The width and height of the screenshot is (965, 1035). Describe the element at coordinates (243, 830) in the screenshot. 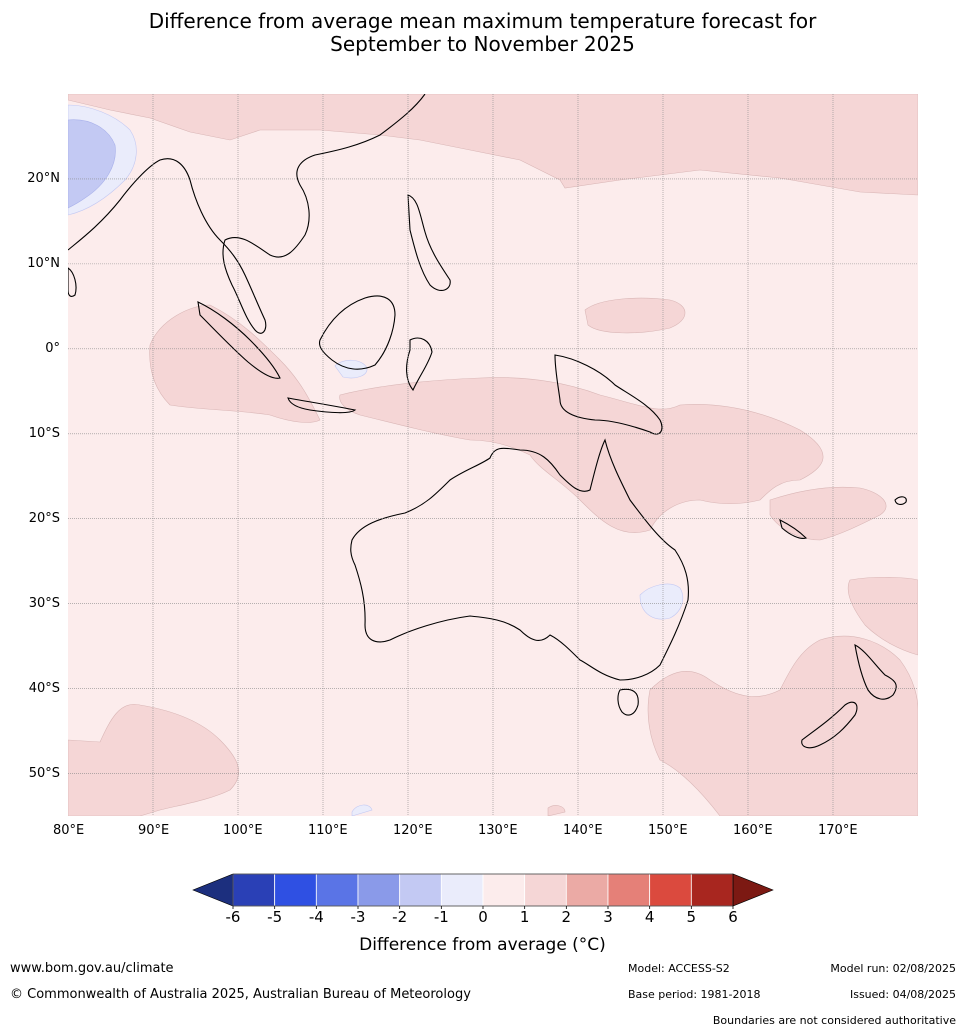

I see `longitude-label: 100°E` at that location.